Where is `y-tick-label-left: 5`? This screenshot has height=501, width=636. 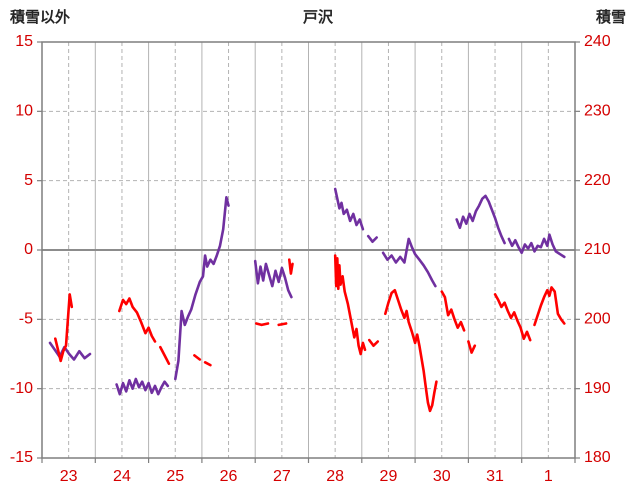 y-tick-label-left: 5 is located at coordinates (28, 180).